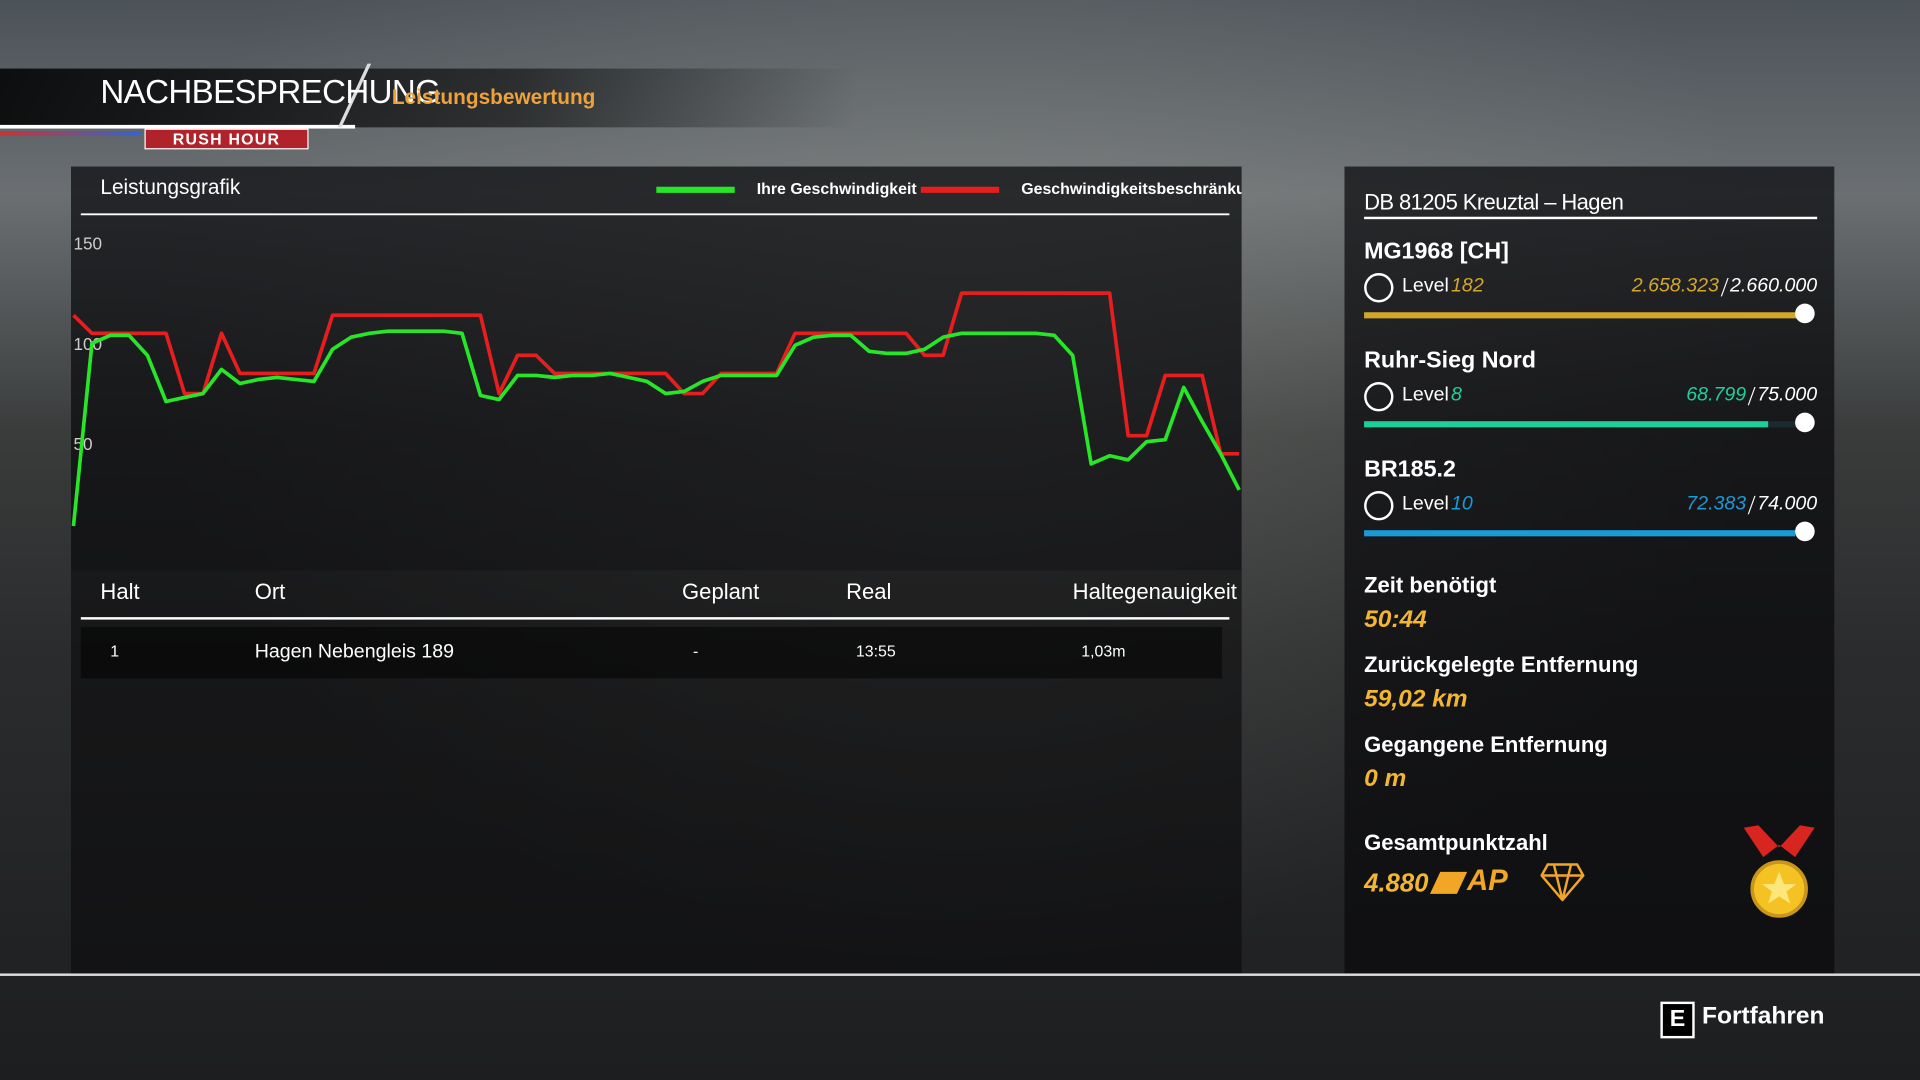  What do you see at coordinates (493, 97) in the screenshot?
I see `header-tab: Leistungsbewertung` at bounding box center [493, 97].